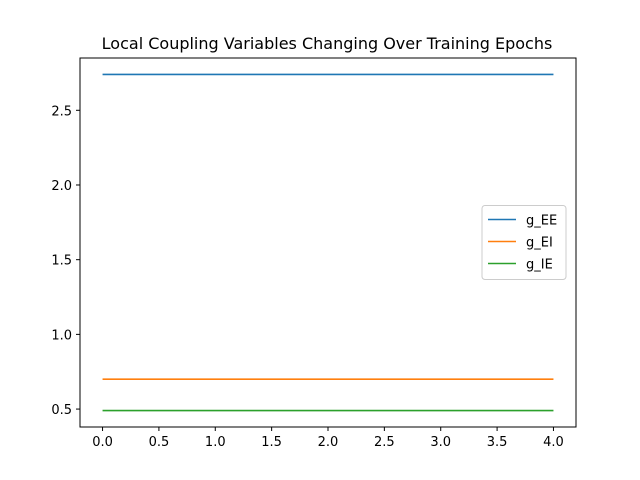 Image resolution: width=640 pixels, height=480 pixels. What do you see at coordinates (159, 442) in the screenshot?
I see `x-tick-label: 0.5` at bounding box center [159, 442].